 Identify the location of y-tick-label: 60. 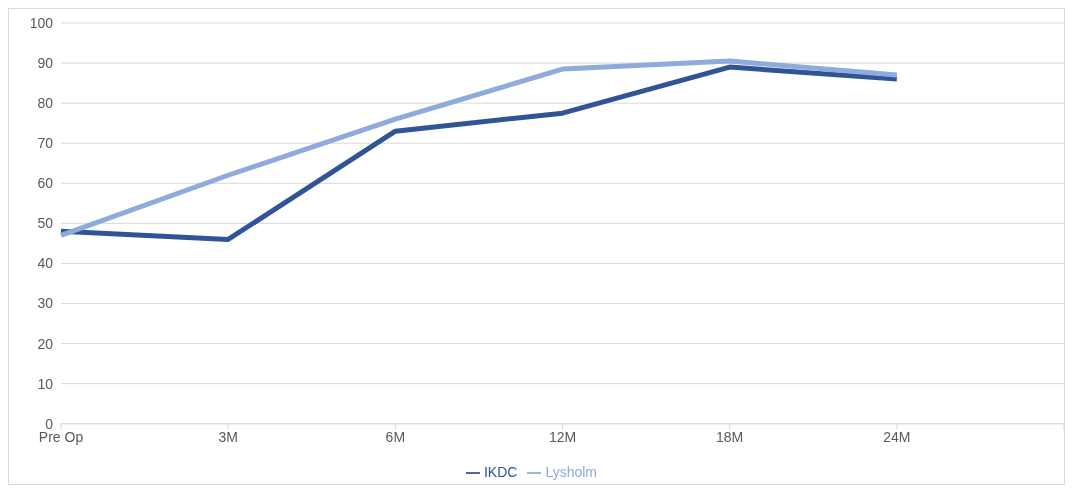
(45, 183).